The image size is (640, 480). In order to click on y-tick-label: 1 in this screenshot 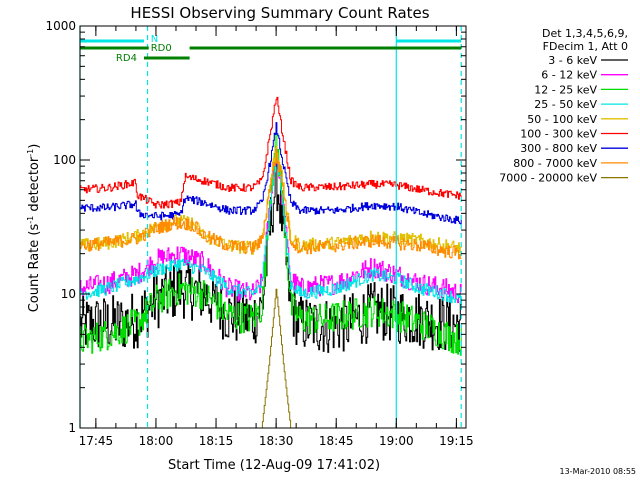, I will do `click(72, 428)`.